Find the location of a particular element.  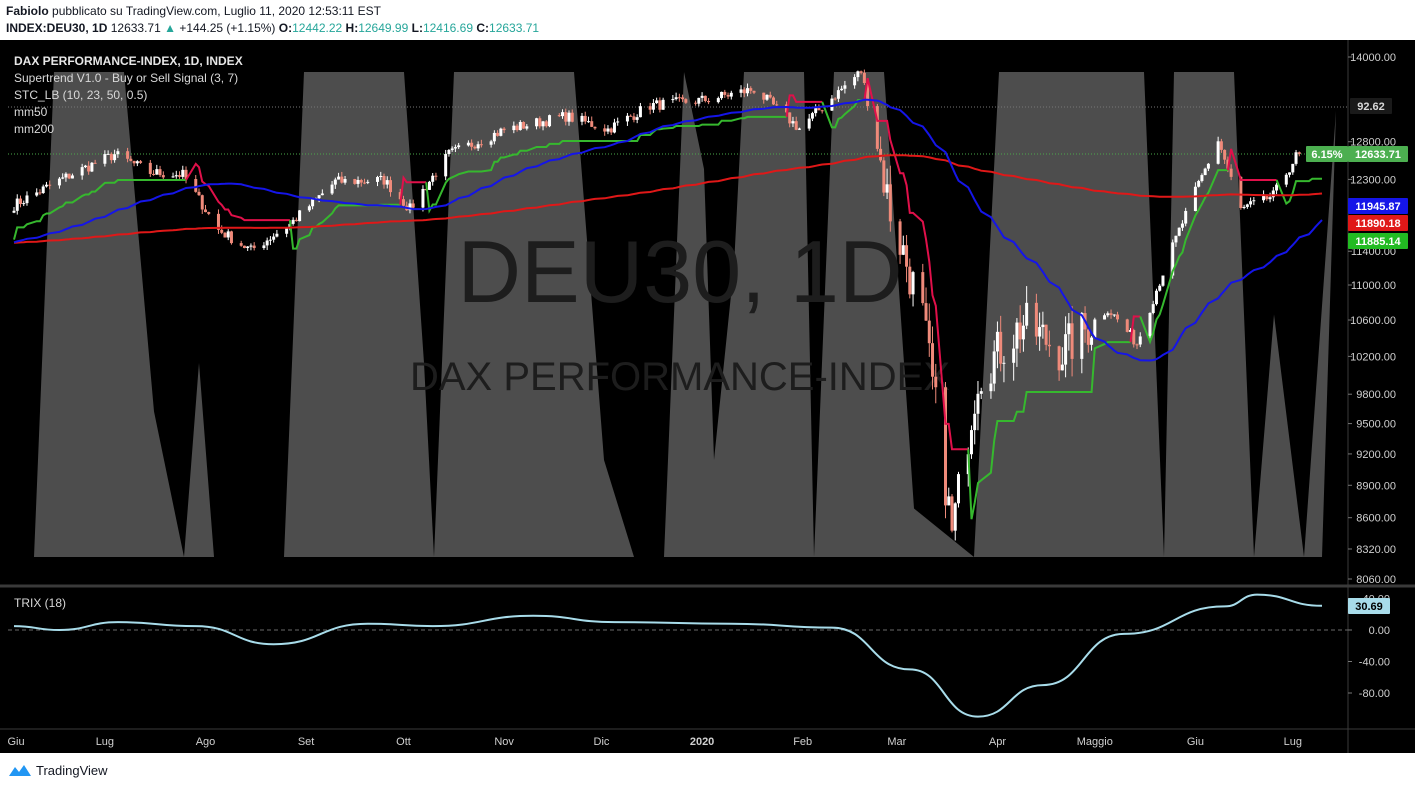

legend-stc: STC_LB (10, 23, 50, 0.5) is located at coordinates (80, 95).